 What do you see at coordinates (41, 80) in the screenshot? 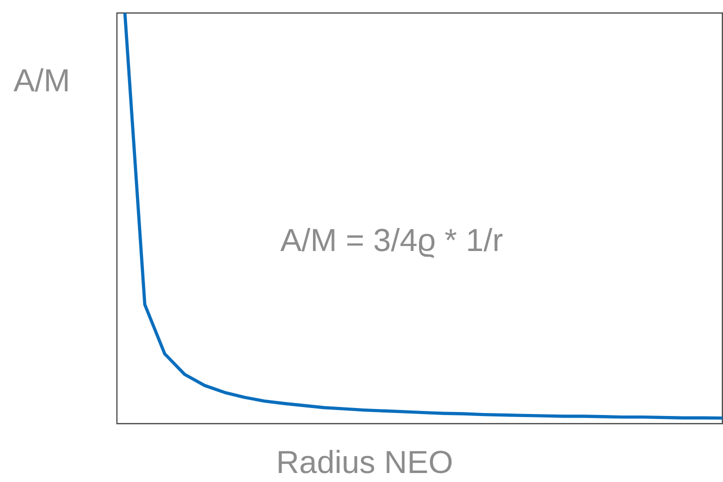
I see `y-axis-title: A/M` at bounding box center [41, 80].